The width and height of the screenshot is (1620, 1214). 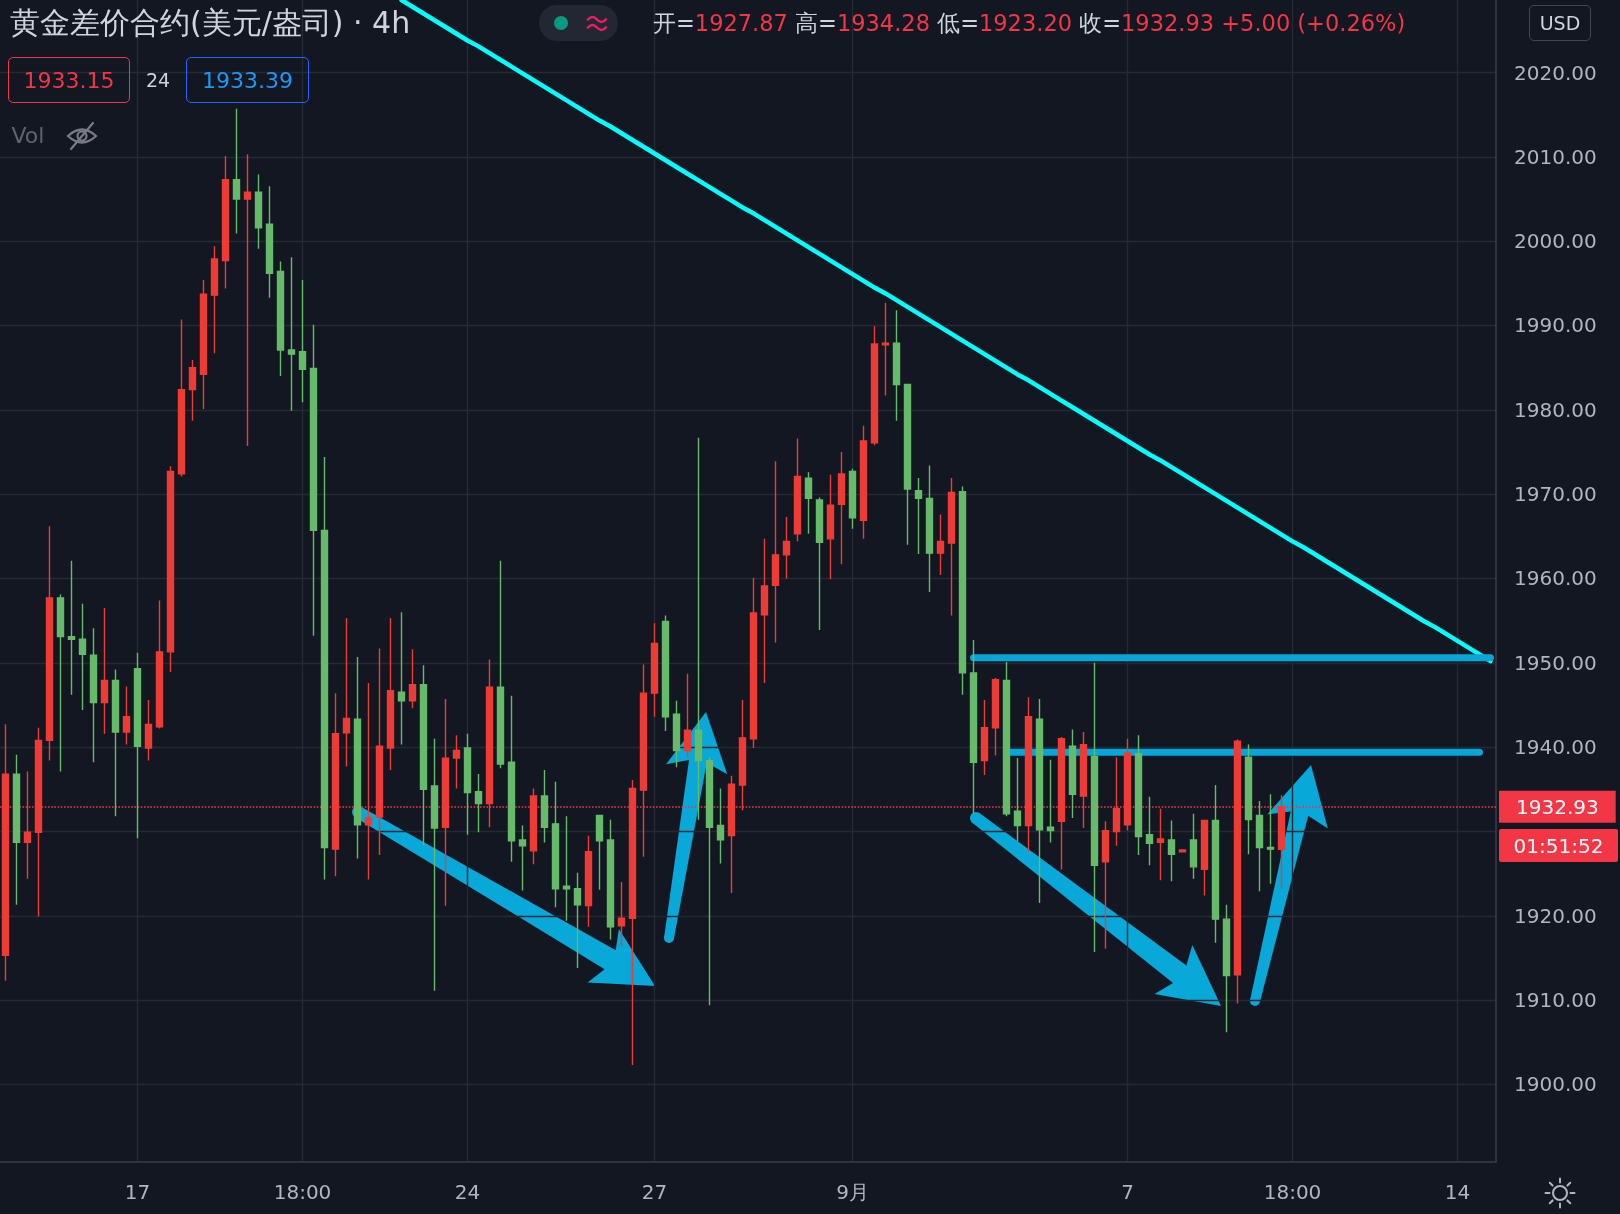 I want to click on annotation: 1933.15, so click(x=69, y=80).